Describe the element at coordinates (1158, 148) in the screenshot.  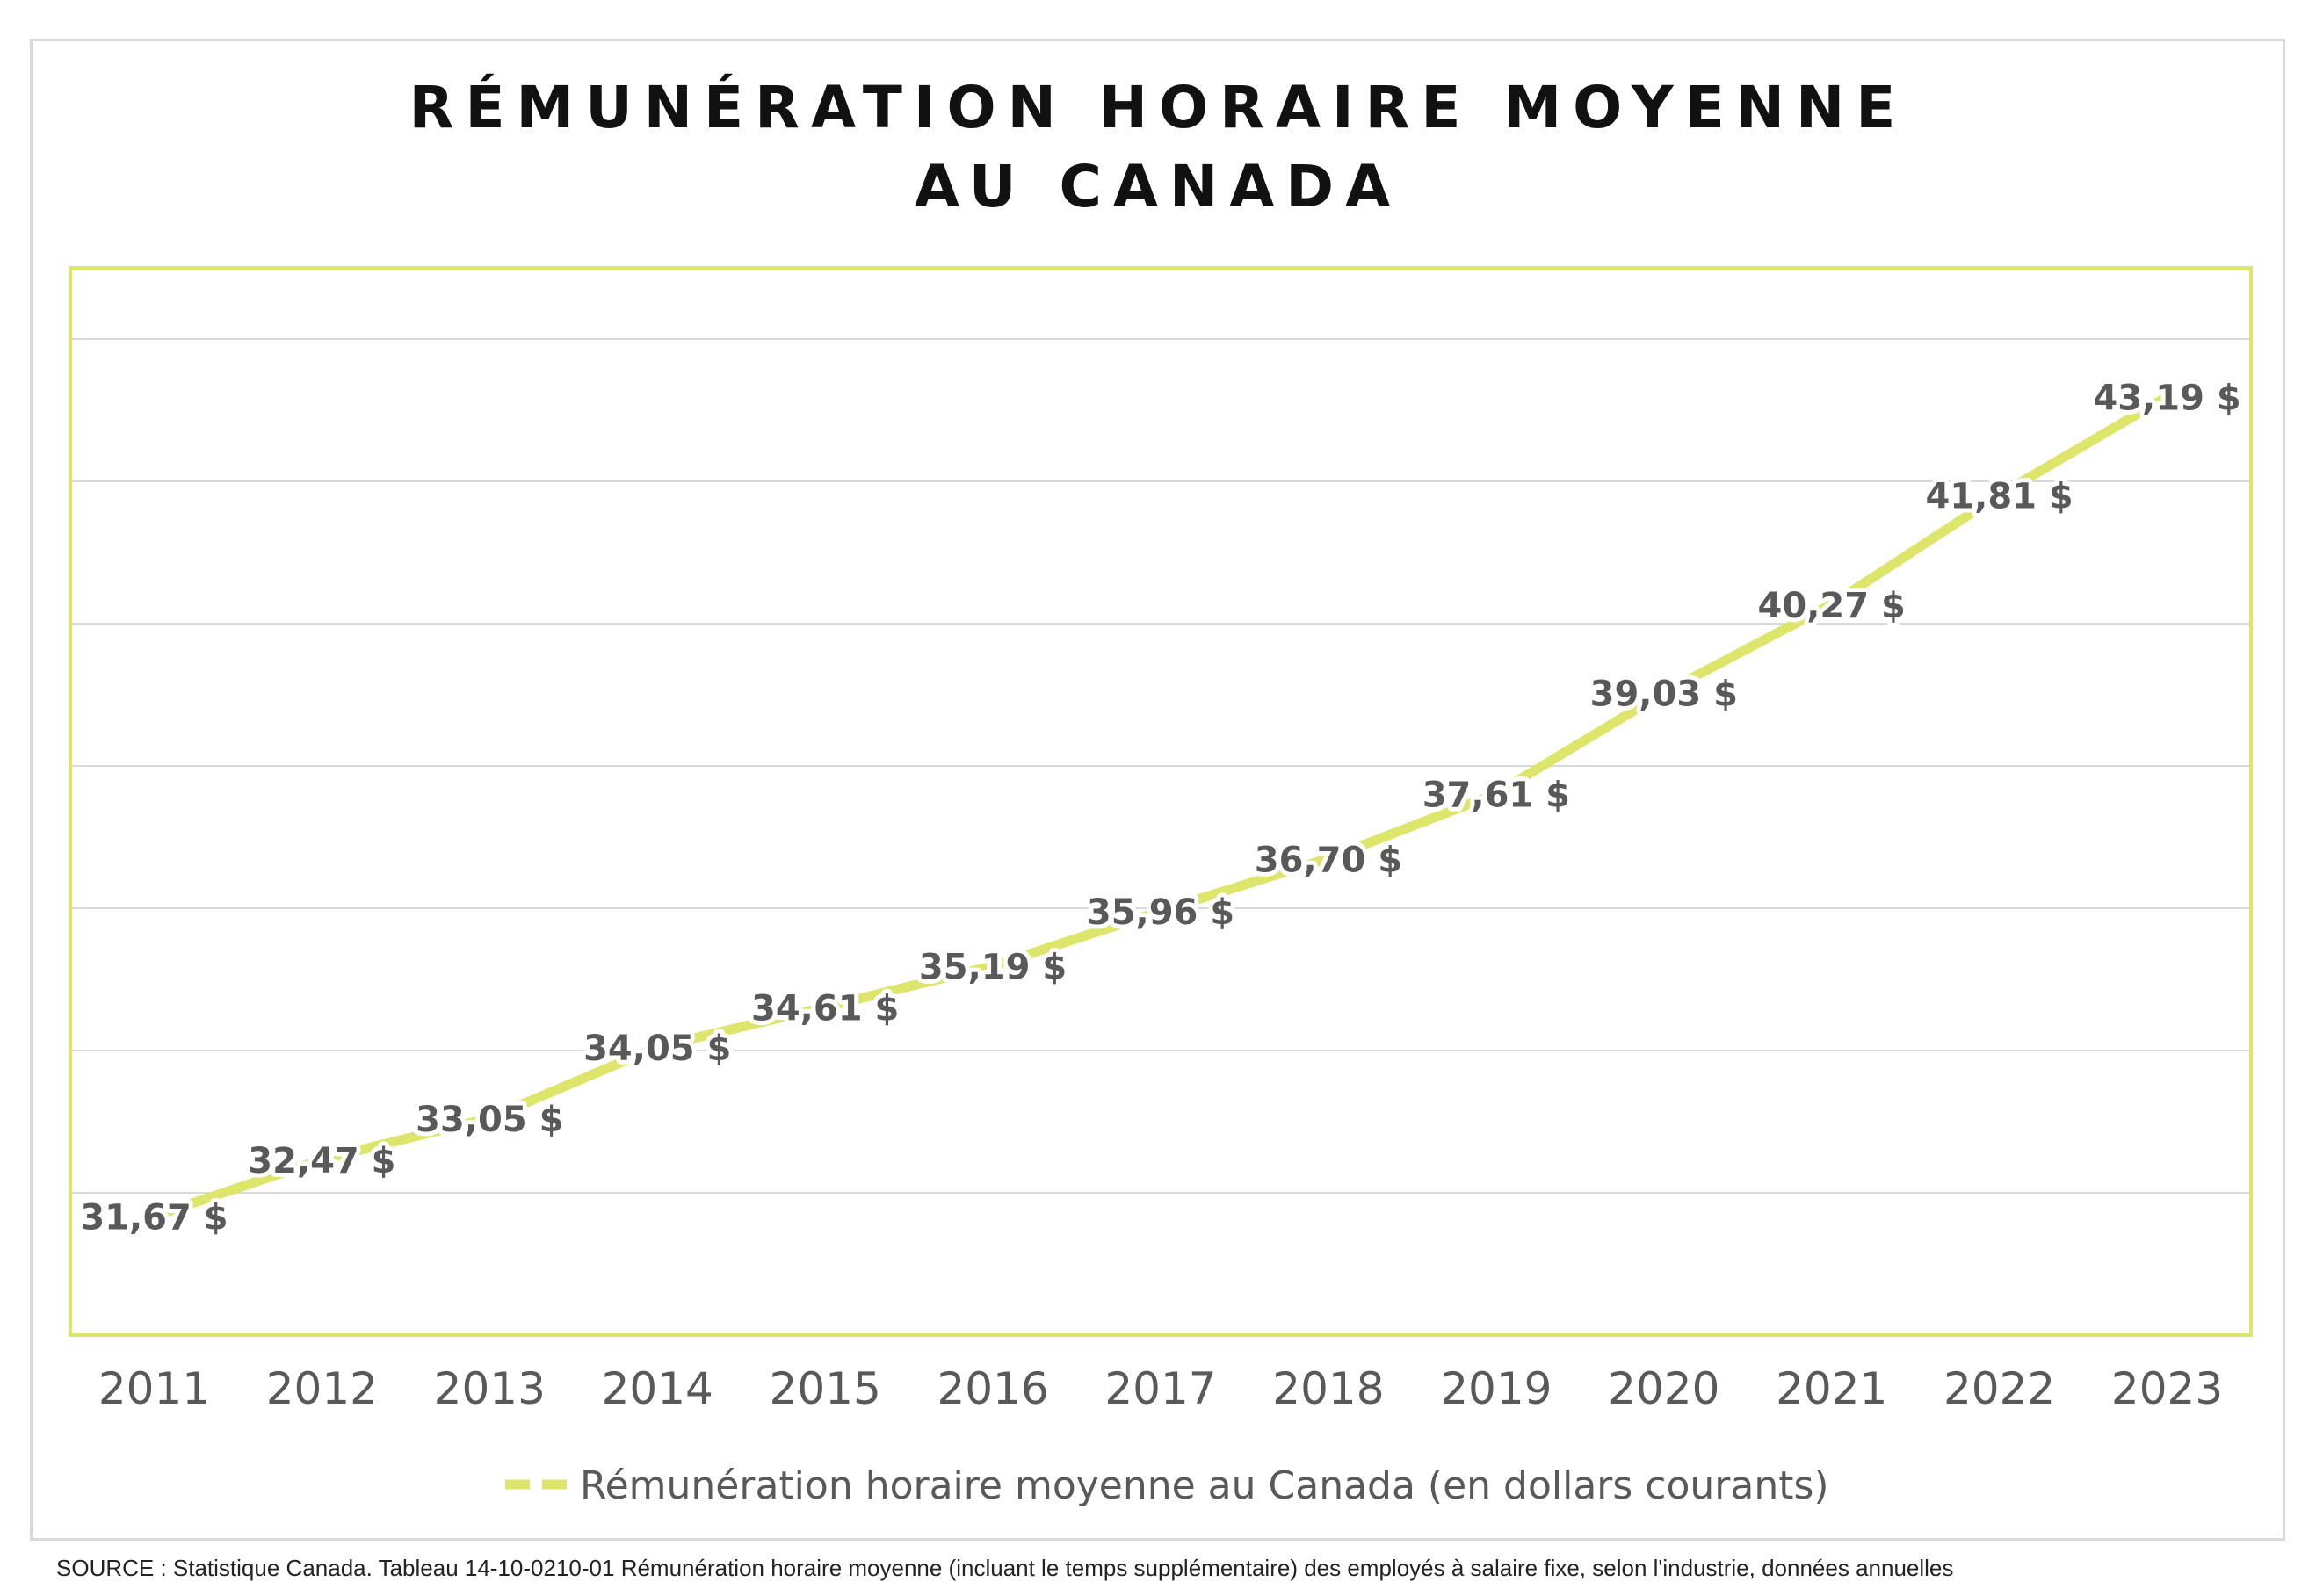
I see `chart-title: RÉMUNÉRATION HORAIRE MOYENNE AU CANADA` at that location.